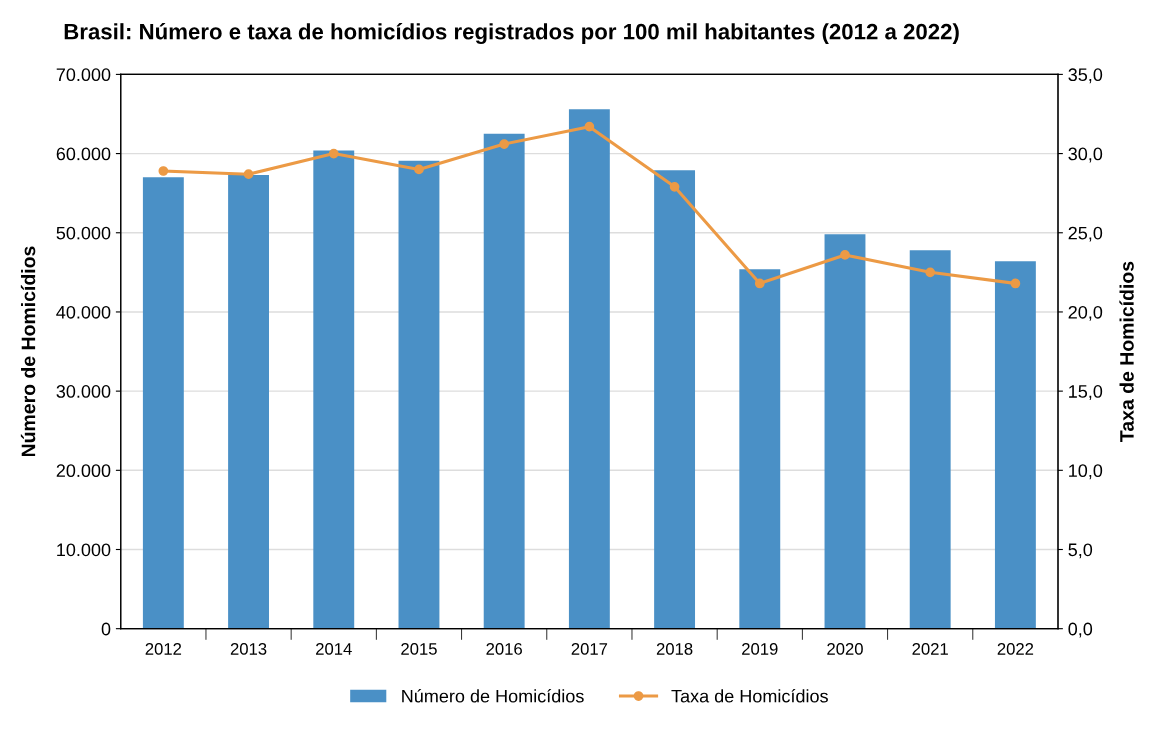 The height and width of the screenshot is (744, 1150). I want to click on x-tick-label: 2013, so click(248, 649).